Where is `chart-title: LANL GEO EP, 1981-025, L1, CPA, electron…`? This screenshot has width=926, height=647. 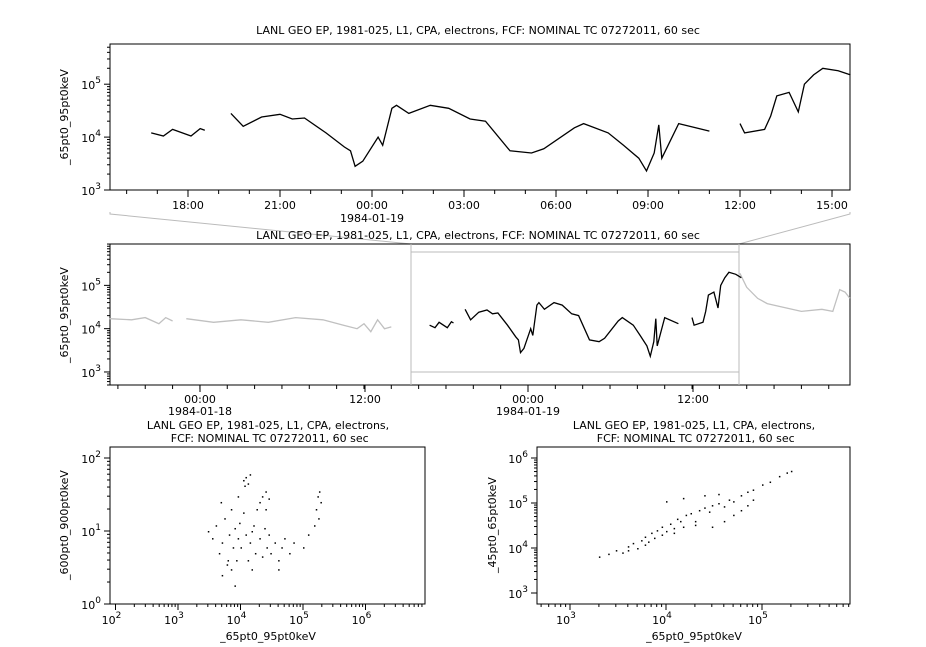
chart-title: LANL GEO EP, 1981-025, L1, CPA, electron… is located at coordinates (268, 432).